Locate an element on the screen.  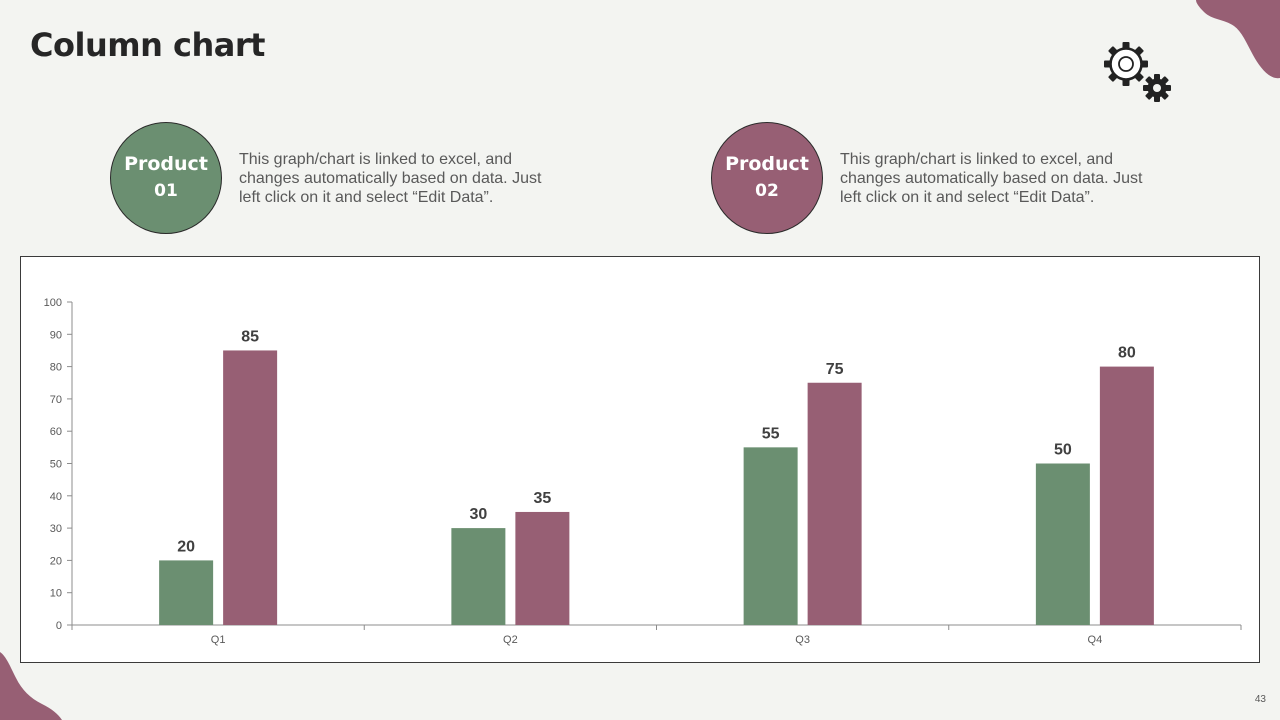
data-label: 35 is located at coordinates (542, 498).